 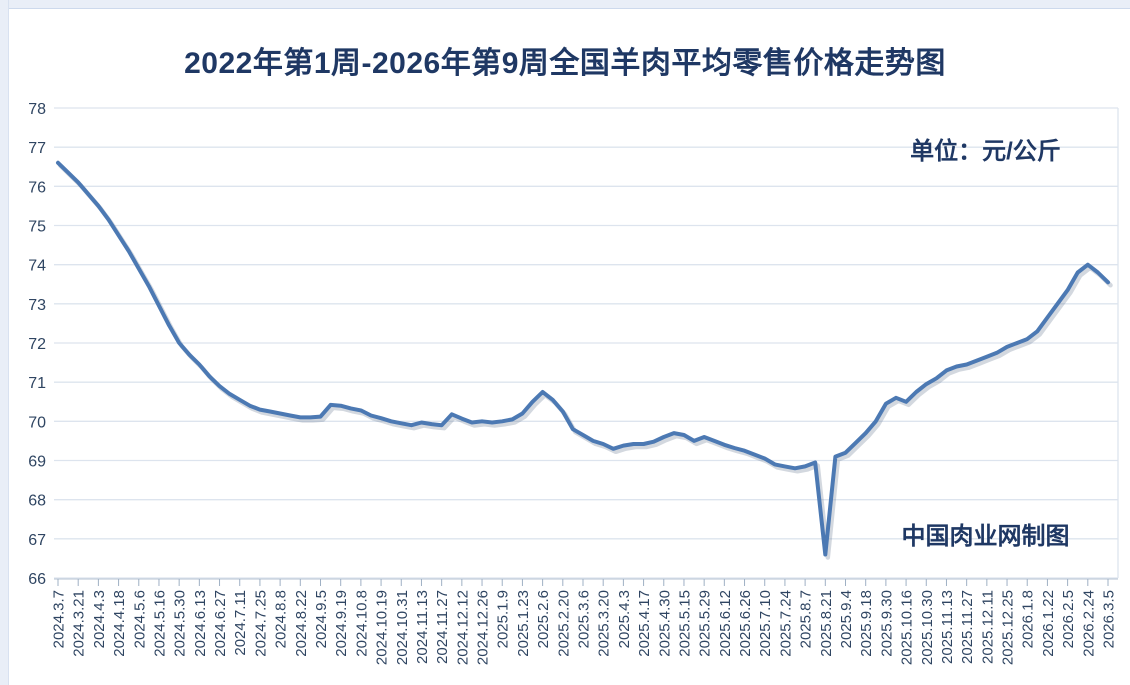 What do you see at coordinates (503, 619) in the screenshot?
I see `x-tick-label: 2025.1.9` at bounding box center [503, 619].